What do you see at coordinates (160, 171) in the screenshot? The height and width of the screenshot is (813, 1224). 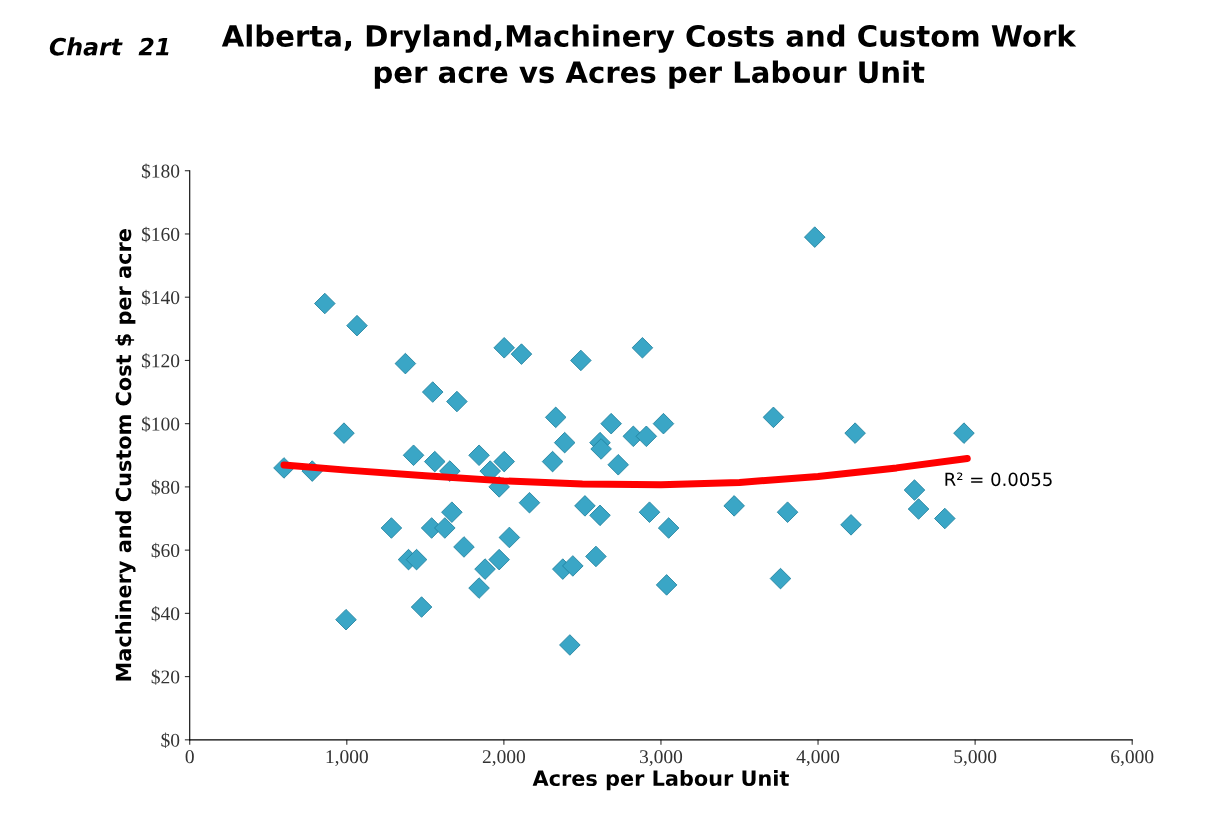 I see `y-tick-label: $180` at bounding box center [160, 171].